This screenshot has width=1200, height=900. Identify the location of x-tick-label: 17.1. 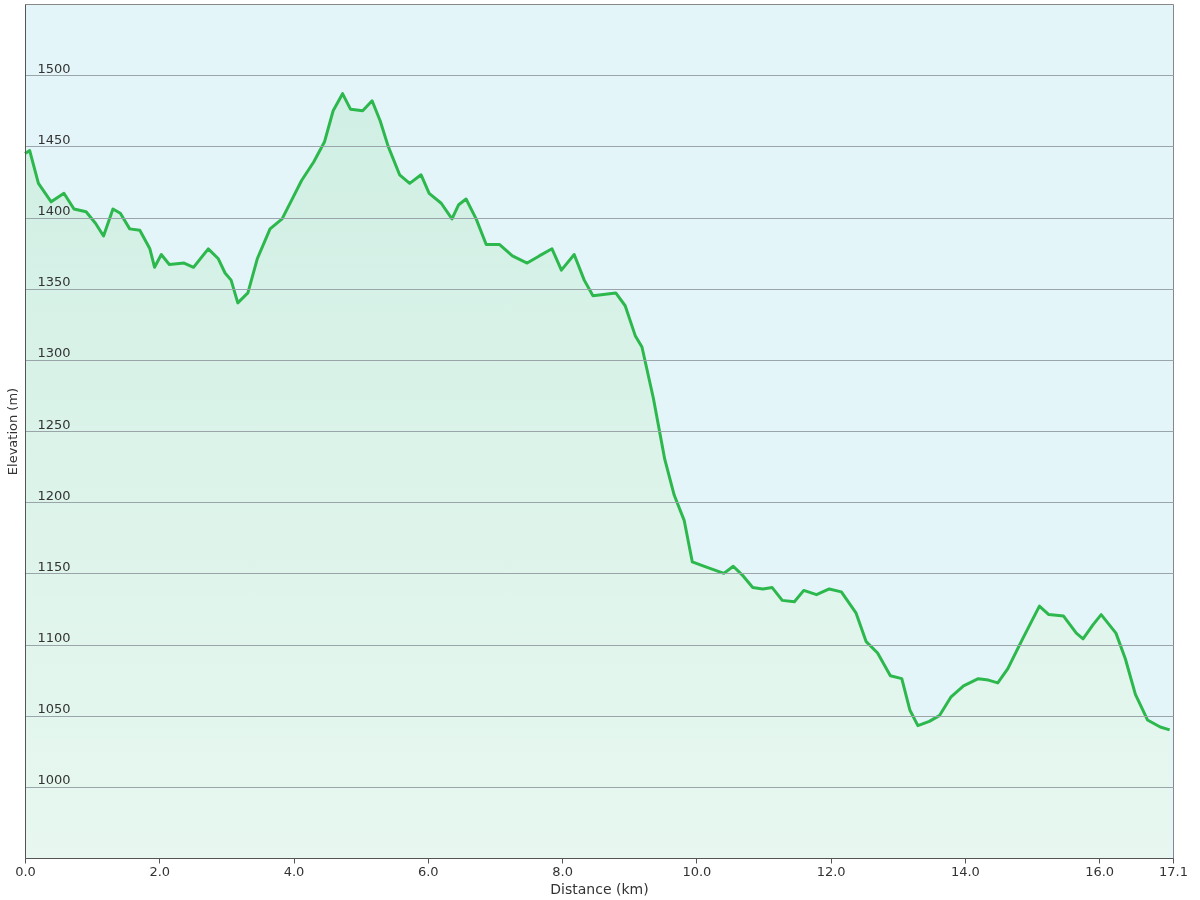
(1173, 871).